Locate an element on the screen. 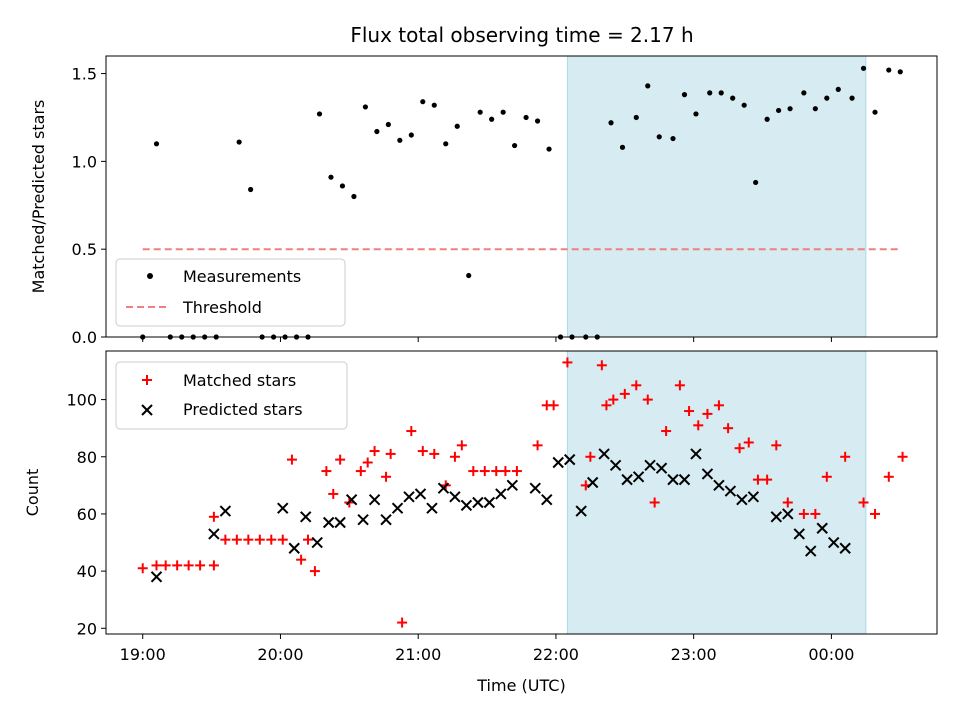 This screenshot has height=720, width=960. top-y-axis-label: Matched/Predicted stars is located at coordinates (38, 197).